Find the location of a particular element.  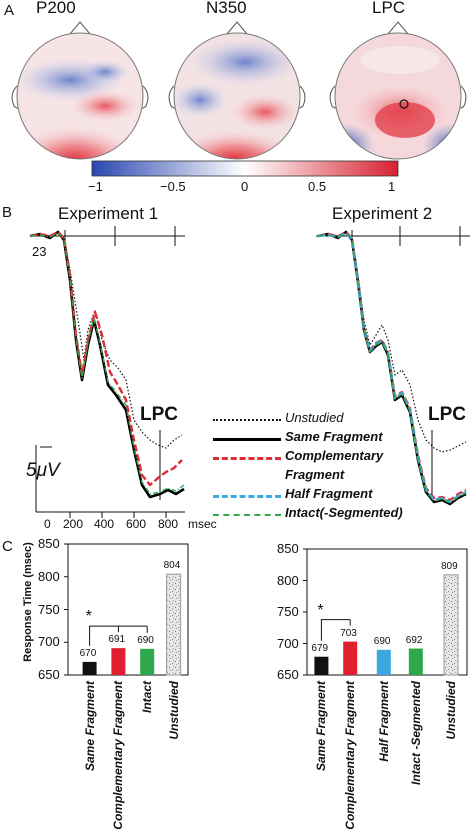

bar-chart-2-category-label-2: Half Fragment is located at coordinates (383, 721).